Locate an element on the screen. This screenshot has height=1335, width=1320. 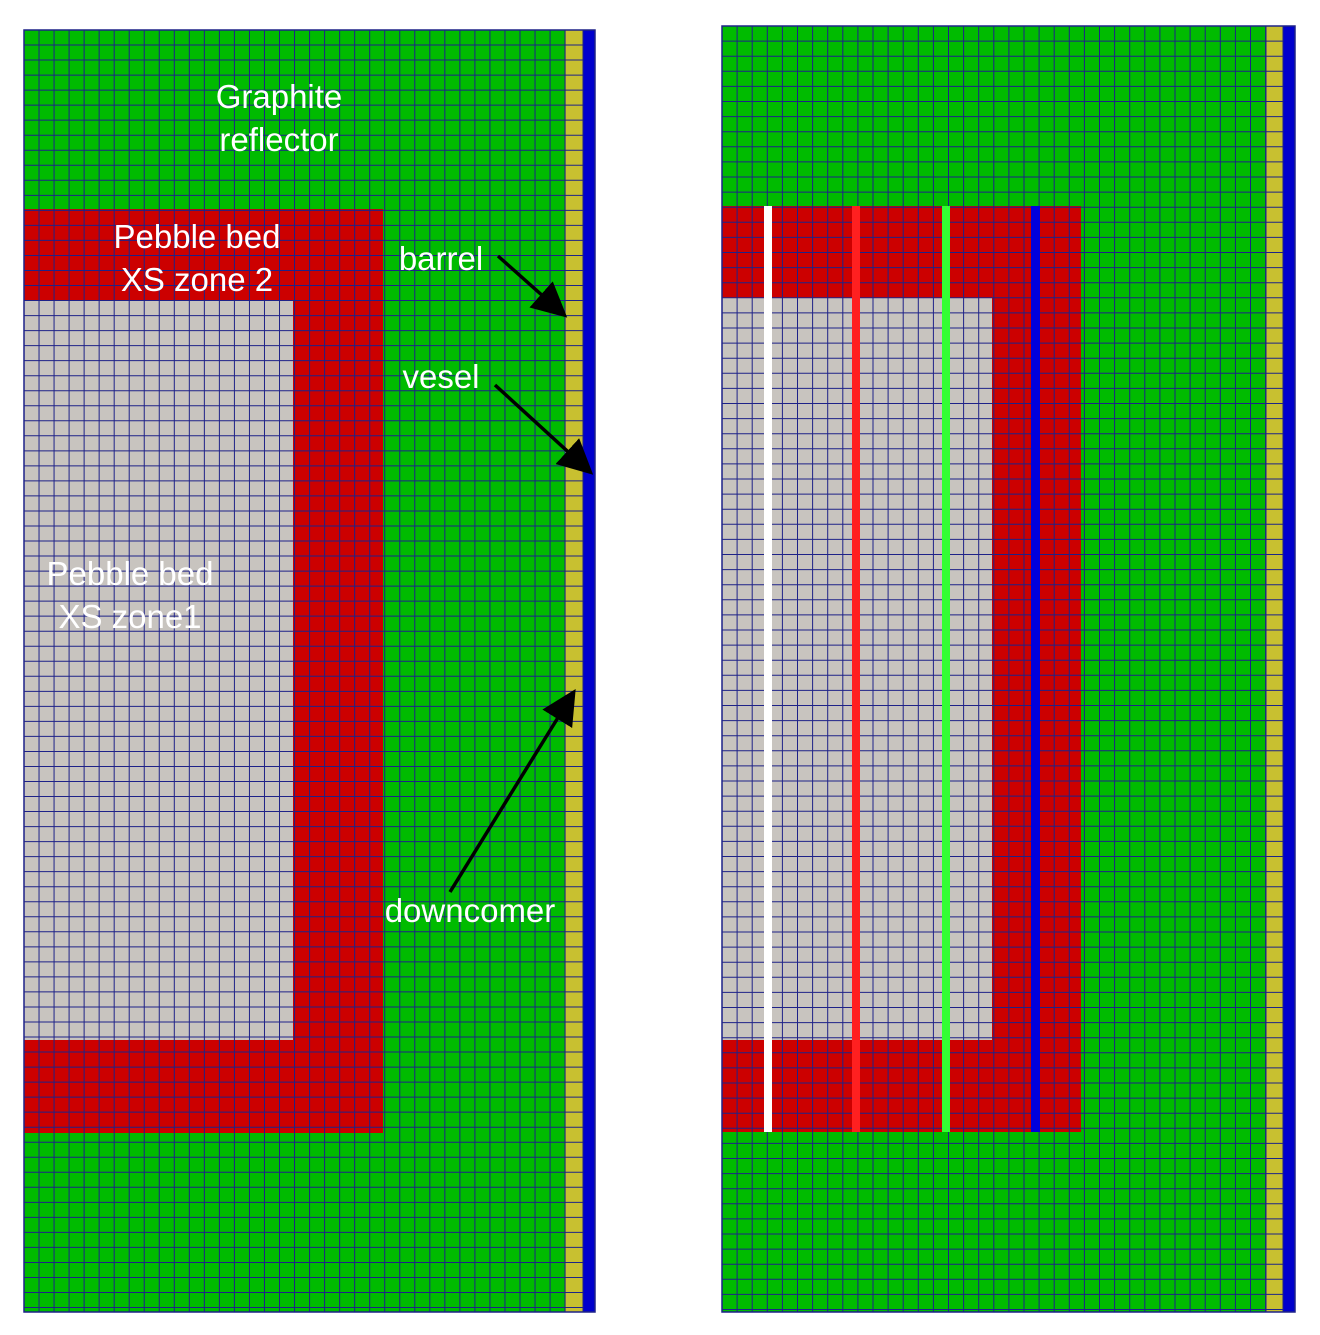
pebble-bed-zone1-label-line1: Pebble bed is located at coordinates (130, 573).